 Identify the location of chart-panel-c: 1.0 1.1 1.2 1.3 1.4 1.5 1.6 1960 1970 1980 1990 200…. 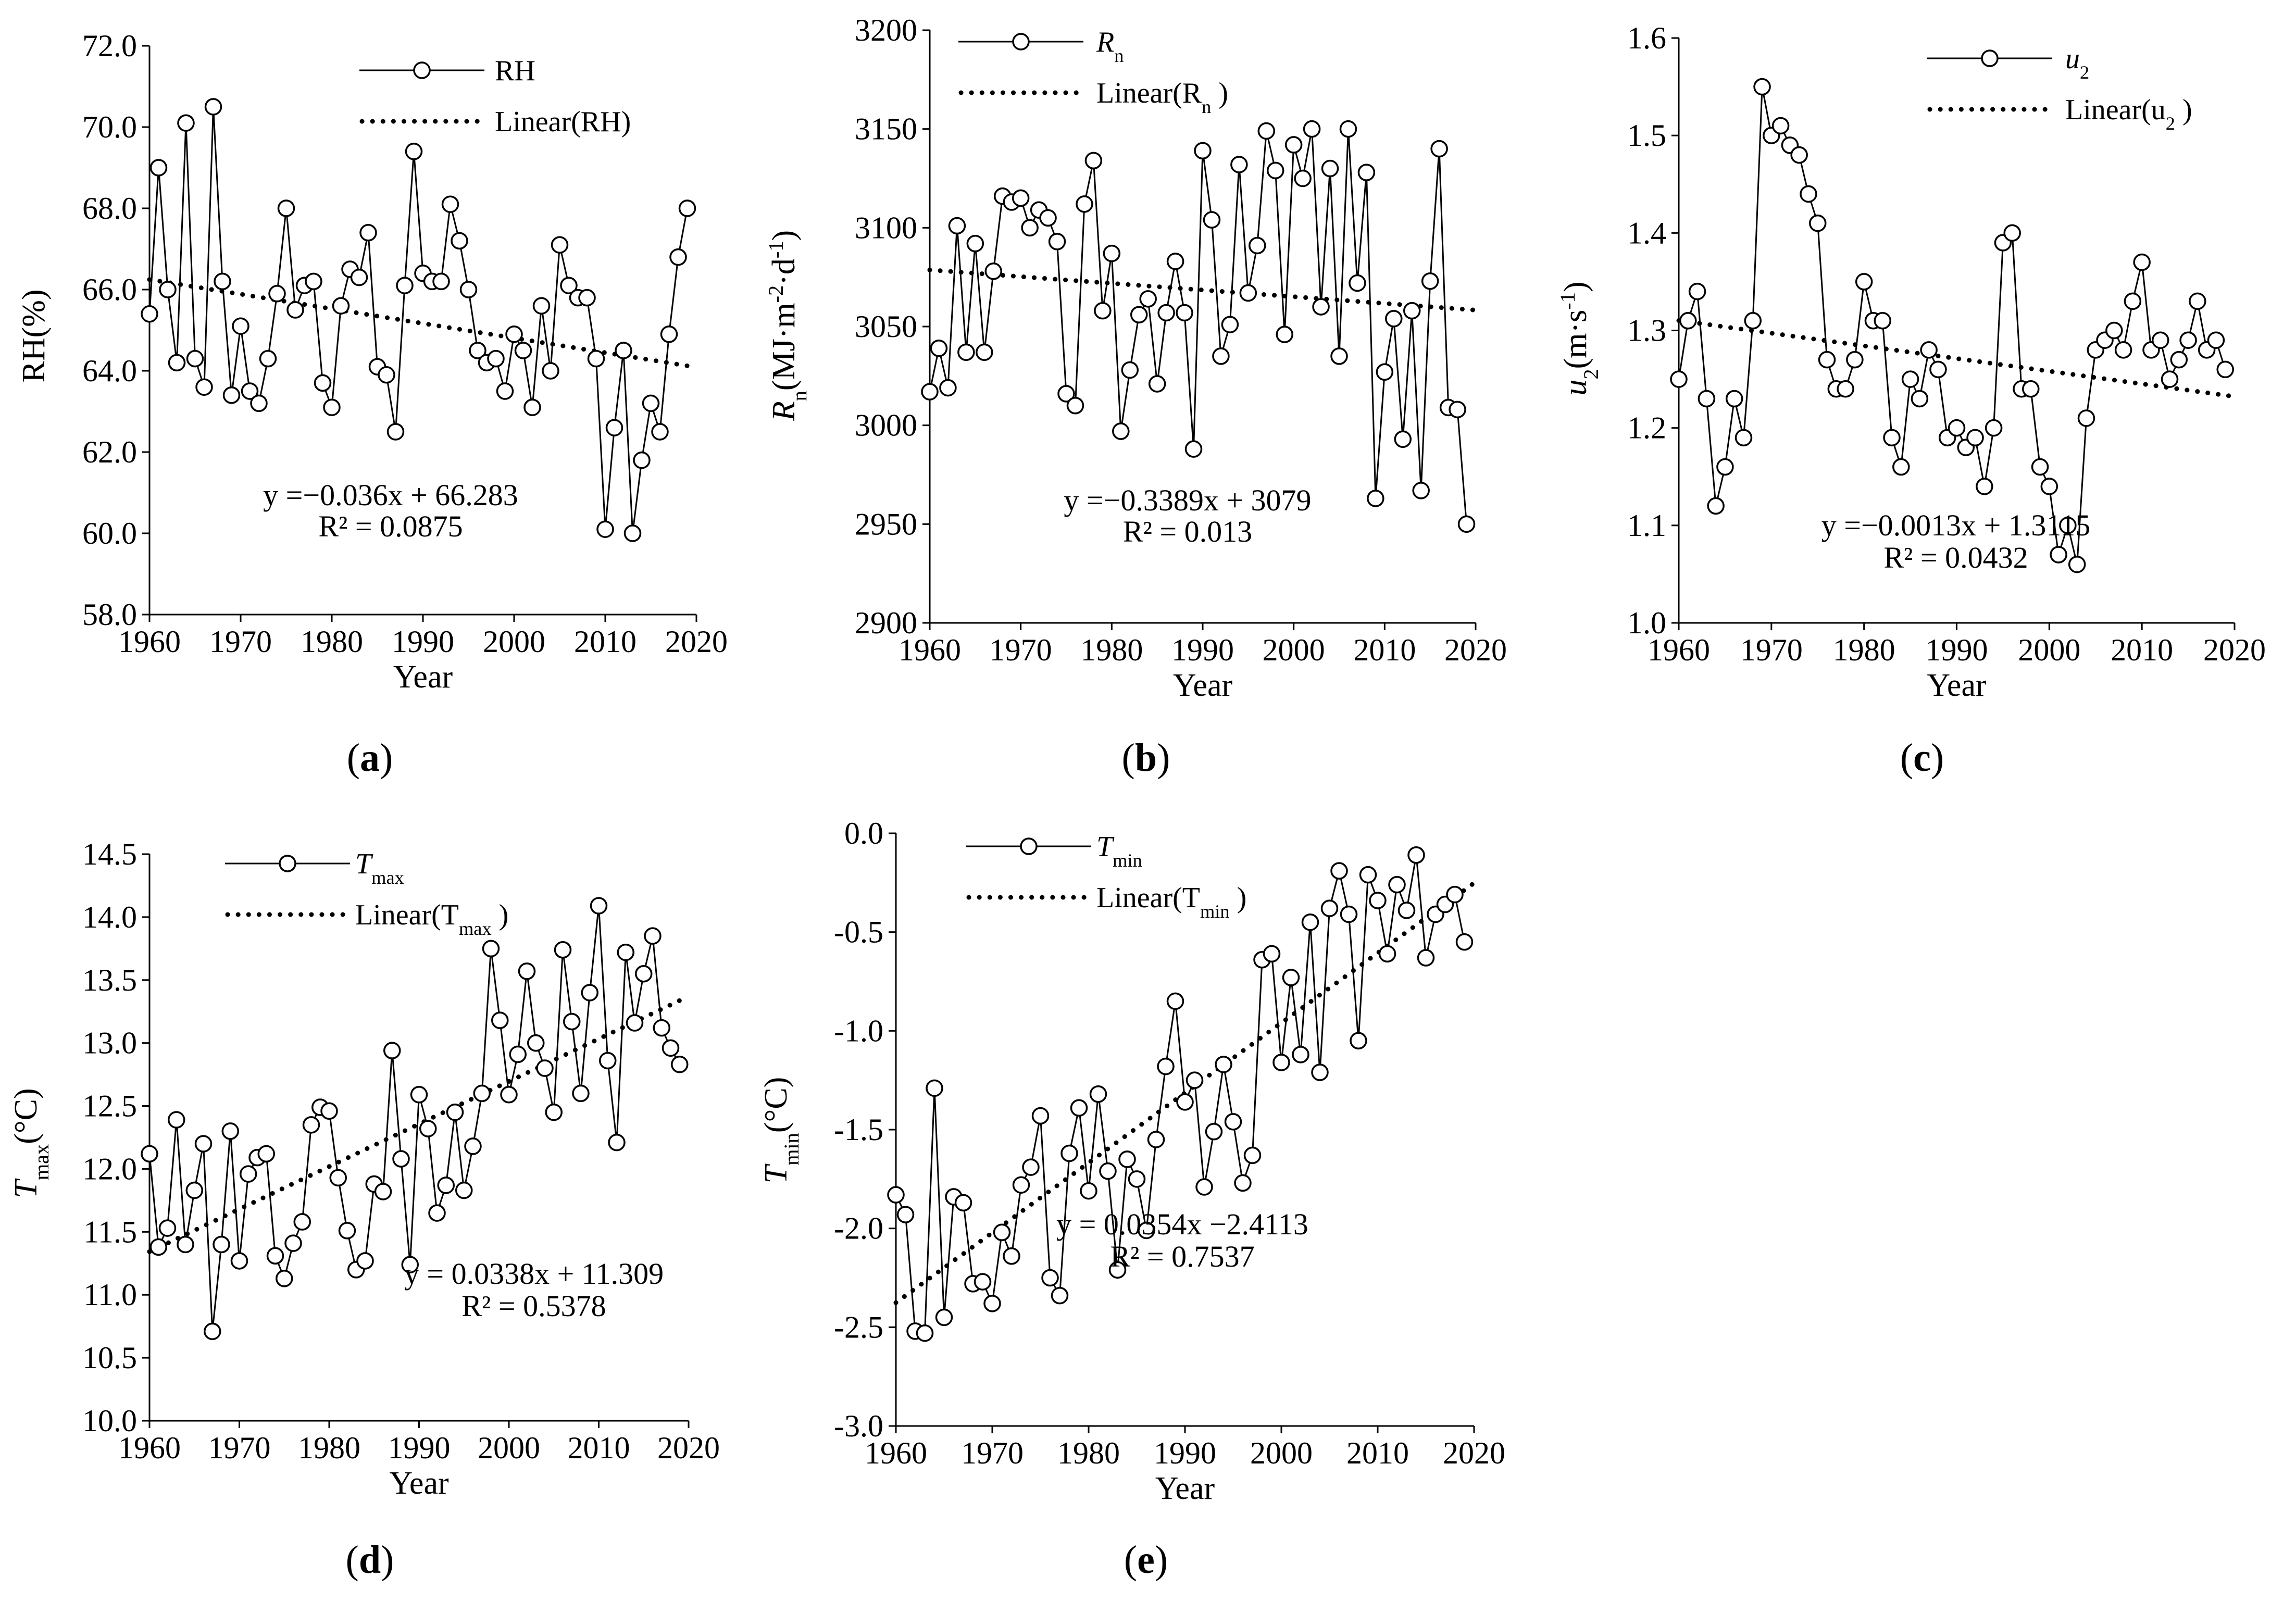
(1911, 400).